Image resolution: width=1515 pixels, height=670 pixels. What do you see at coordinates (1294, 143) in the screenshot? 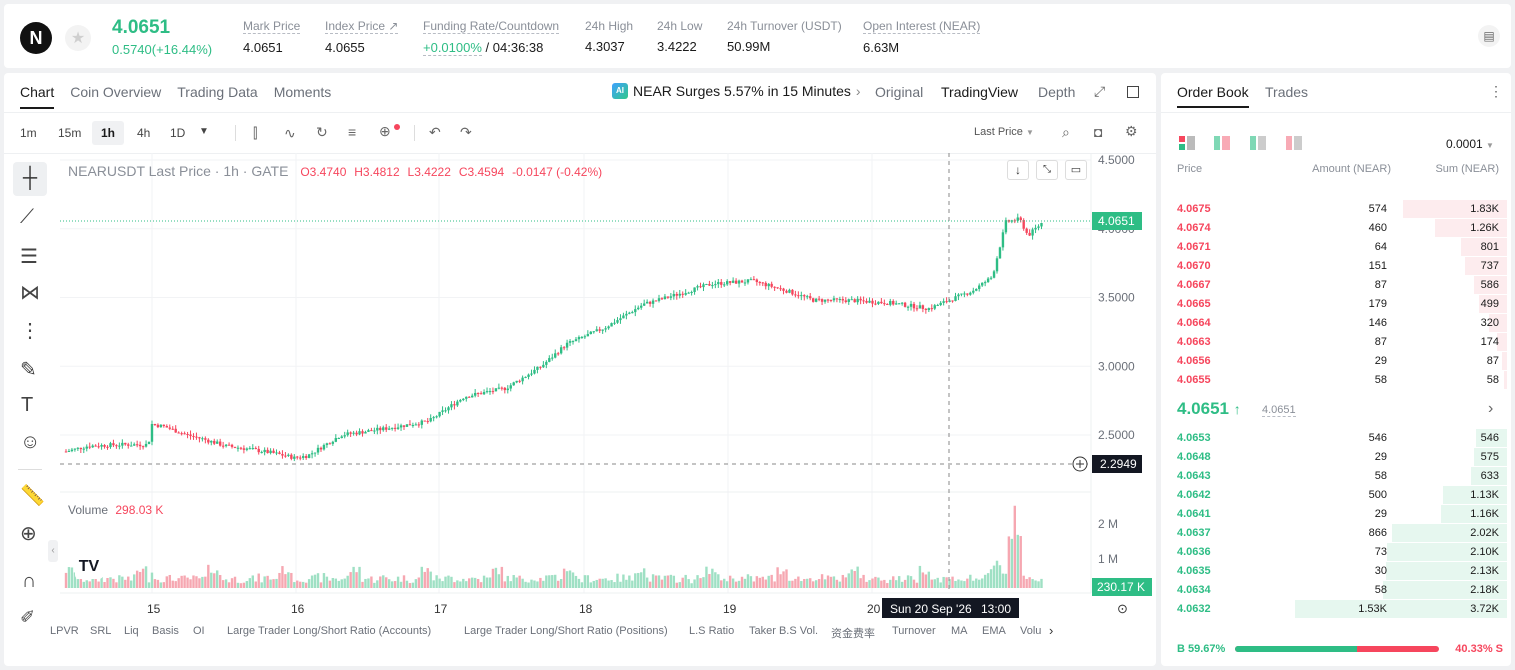
I see `view-asks-icon` at bounding box center [1294, 143].